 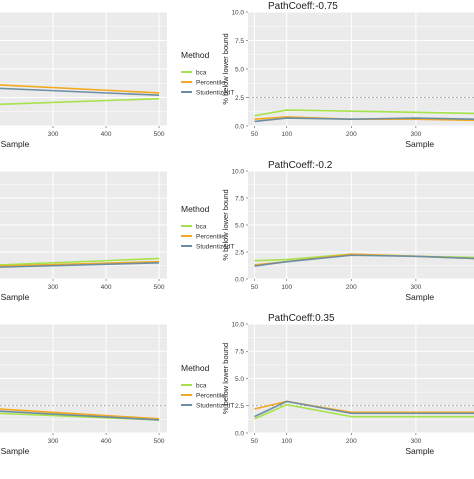 I want to click on panel-title: PathCoeff:-0.2, so click(x=300, y=165).